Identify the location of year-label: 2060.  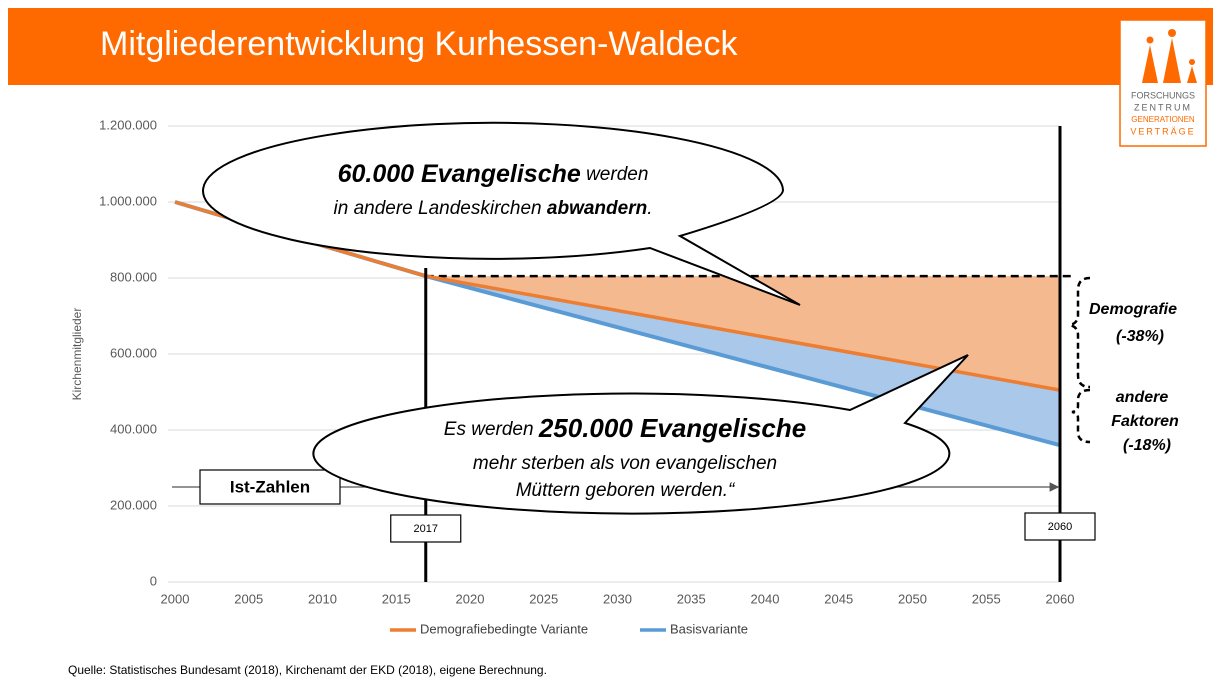
(1060, 527).